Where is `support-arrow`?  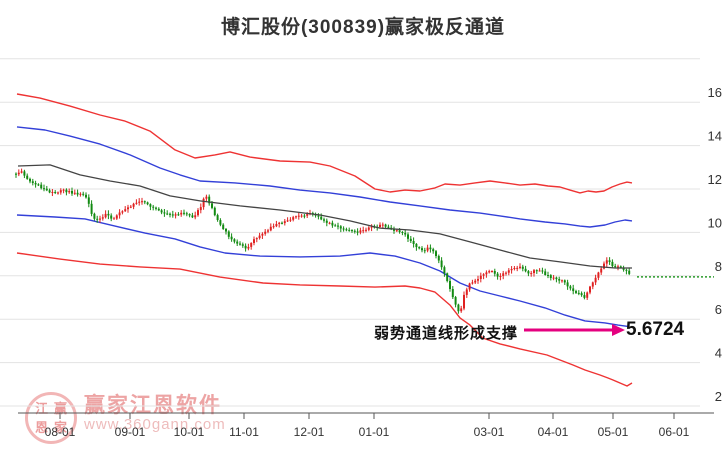
support-arrow is located at coordinates (574, 330).